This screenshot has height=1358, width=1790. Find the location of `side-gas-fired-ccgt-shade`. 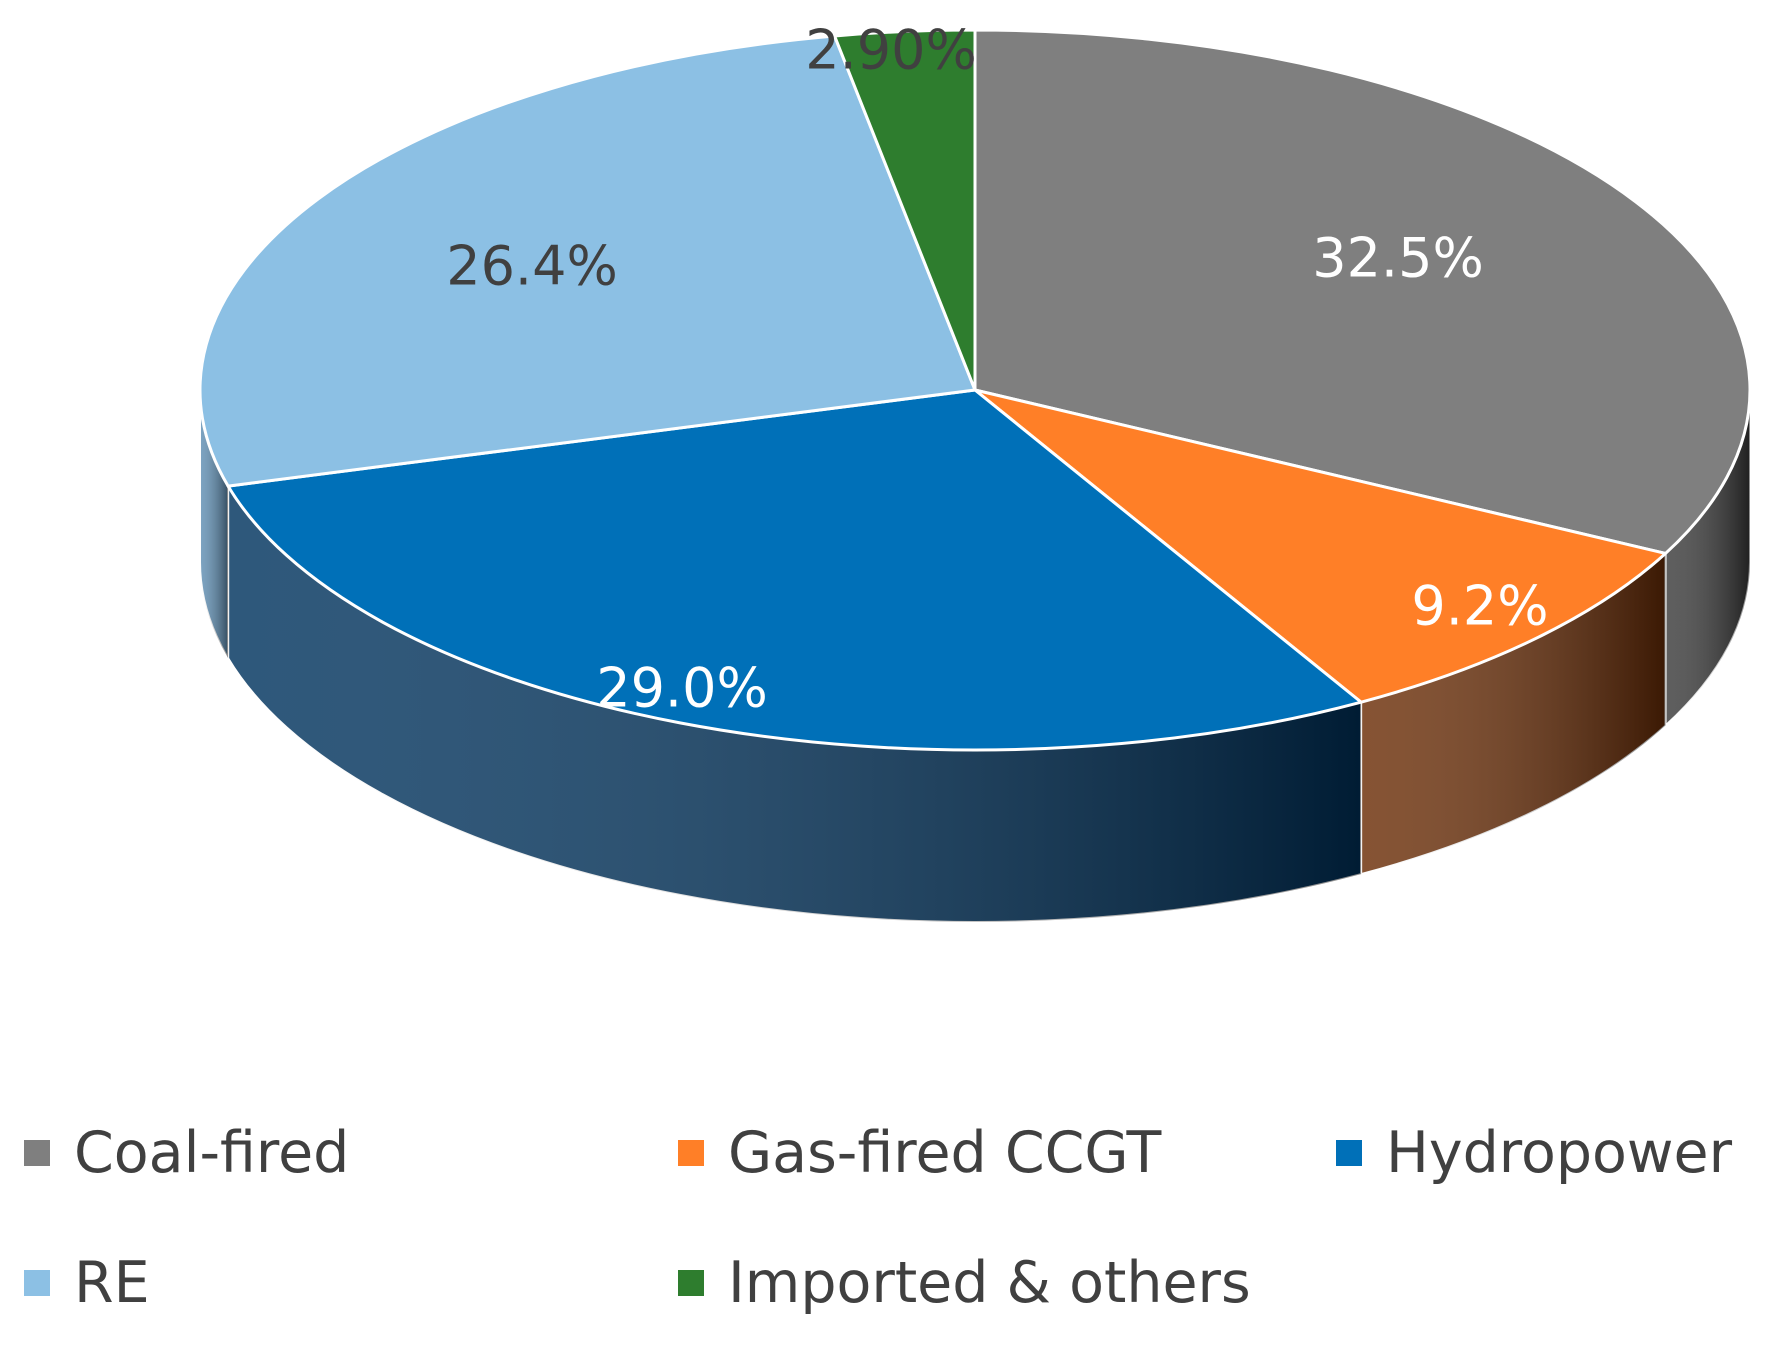

side-gas-fired-ccgt-shade is located at coordinates (1513, 714).